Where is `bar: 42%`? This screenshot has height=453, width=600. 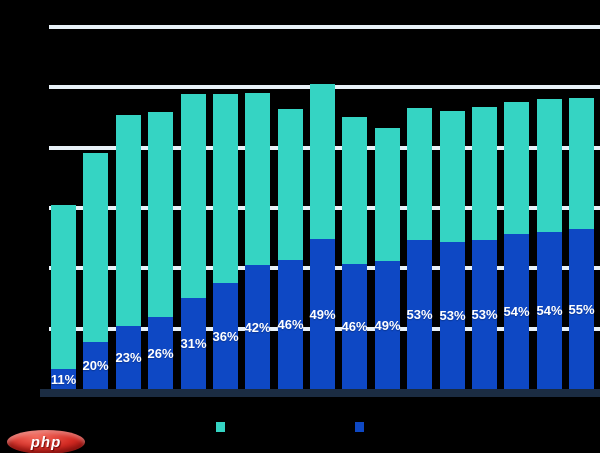 bar: 42% is located at coordinates (257, 241).